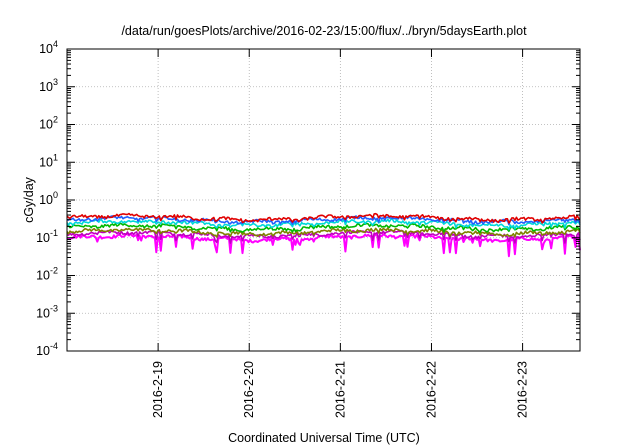 The width and height of the screenshot is (640, 448). I want to click on x-tick-label: 2016-2-23, so click(523, 389).